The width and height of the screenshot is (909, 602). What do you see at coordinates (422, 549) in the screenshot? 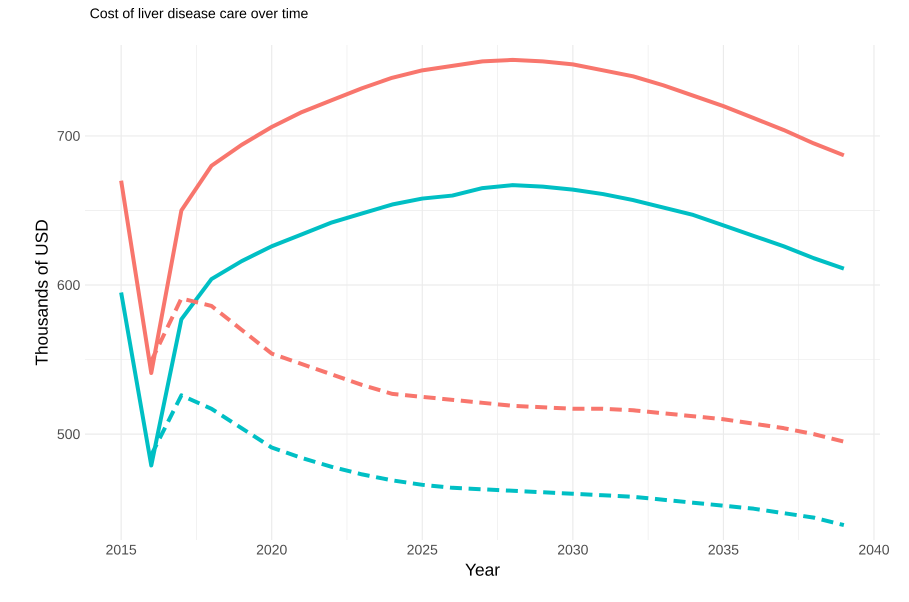
I see `x-tick-label: 2025` at bounding box center [422, 549].